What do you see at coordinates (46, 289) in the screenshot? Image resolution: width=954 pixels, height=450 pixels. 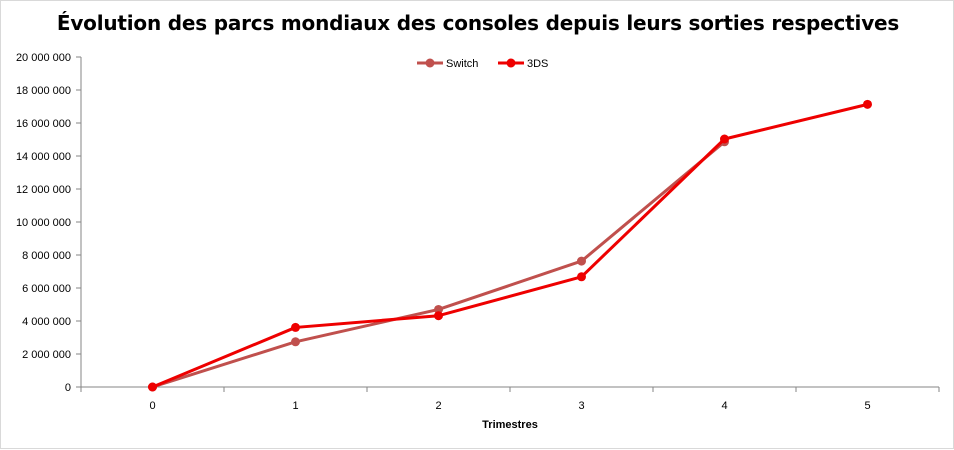 I see `y-tick-label: 6 000 000` at bounding box center [46, 289].